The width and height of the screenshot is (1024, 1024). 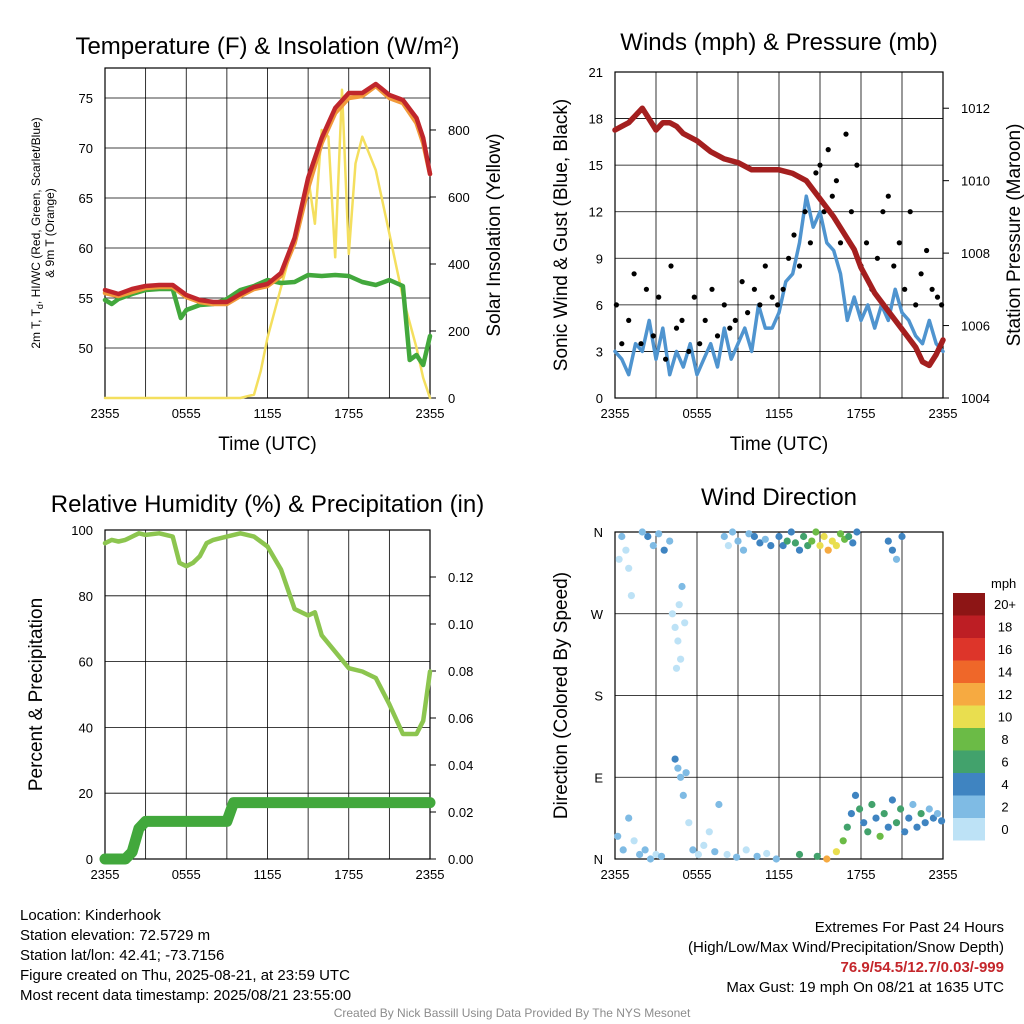 What do you see at coordinates (267, 634) in the screenshot?
I see `series-relative-humidity` at bounding box center [267, 634].